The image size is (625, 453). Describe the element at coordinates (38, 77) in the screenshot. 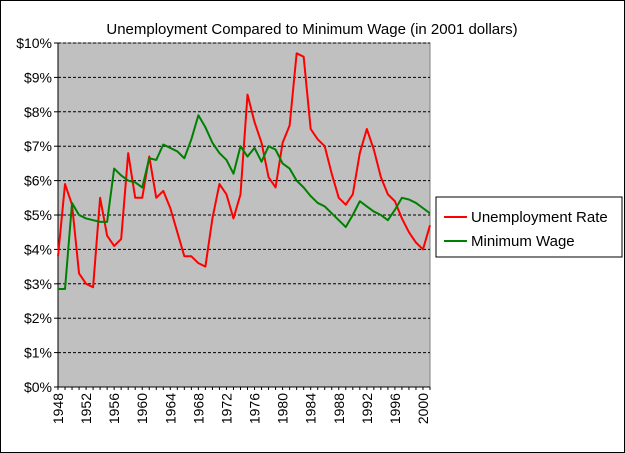

I see `y-tick-label: $9%` at that location.